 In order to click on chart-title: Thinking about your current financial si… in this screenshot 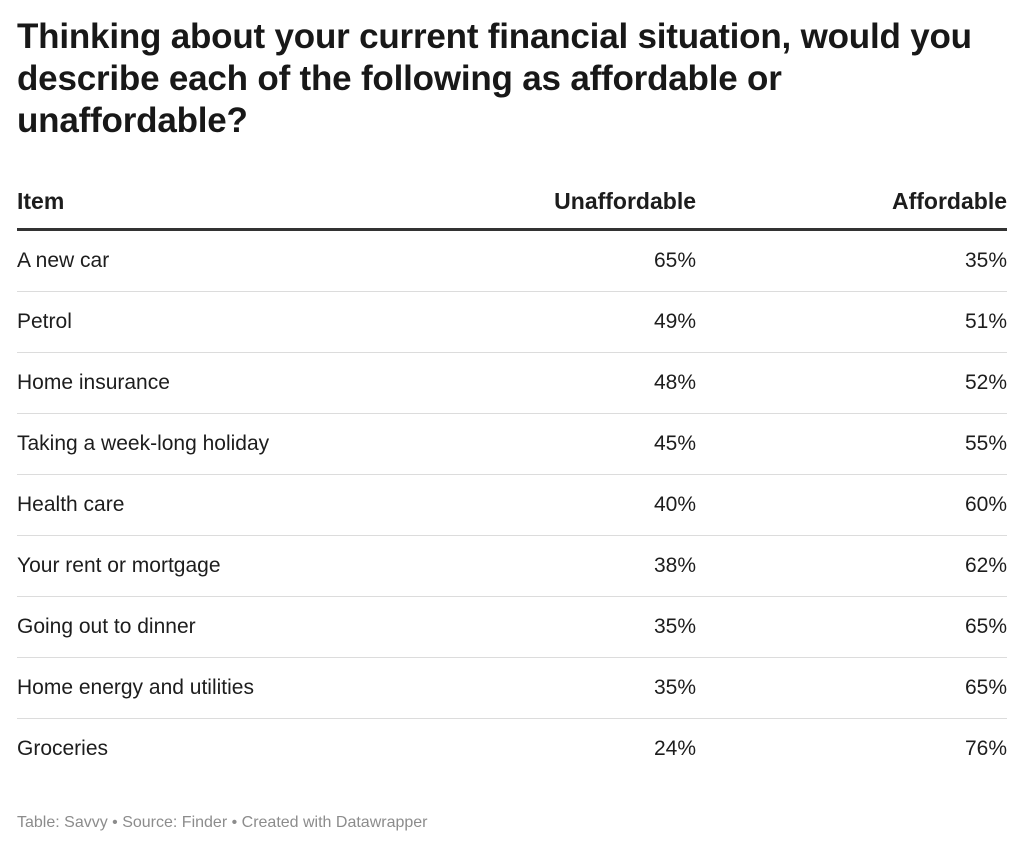, I will do `click(494, 78)`.